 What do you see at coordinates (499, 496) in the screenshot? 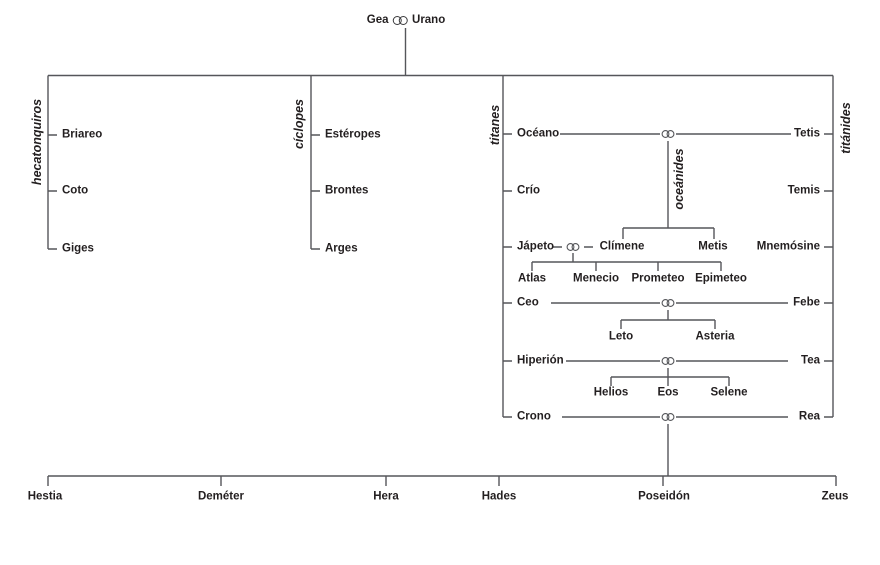
I see `person-label: Hades` at bounding box center [499, 496].